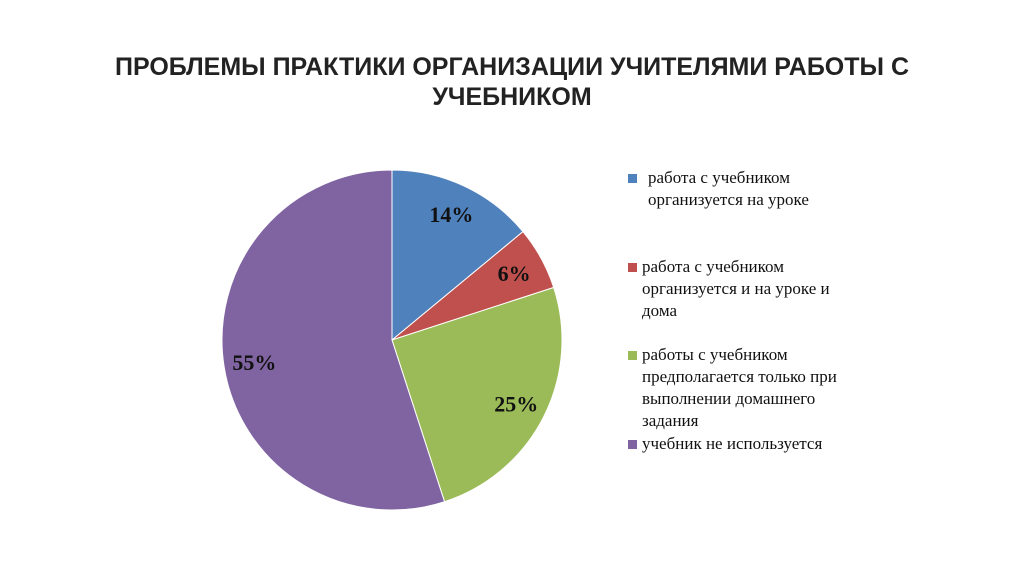 This screenshot has width=1024, height=574. I want to click on data-label: 14%, so click(451, 214).